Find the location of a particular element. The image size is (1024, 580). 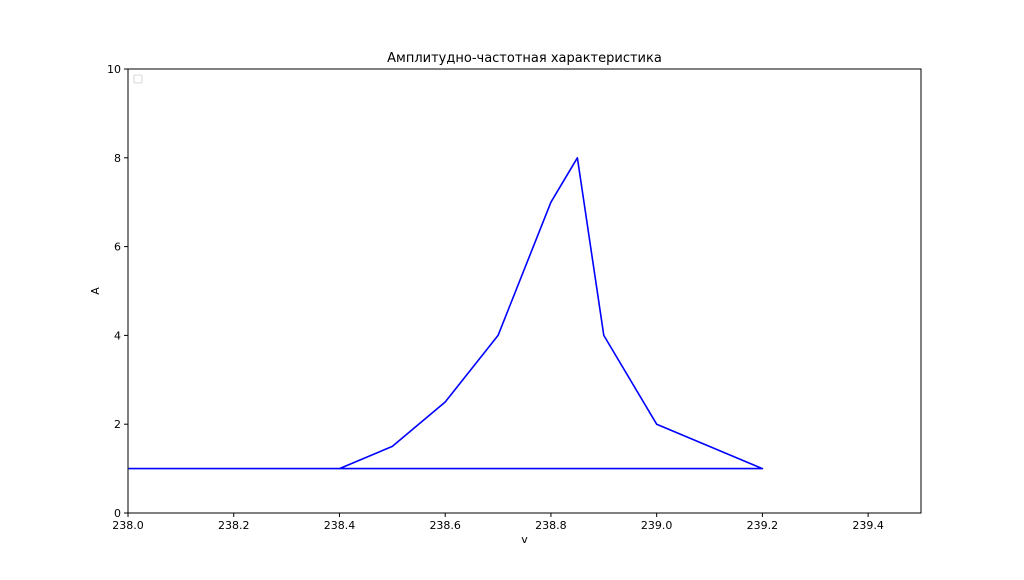

x-tick-label: 238.2 is located at coordinates (234, 525).